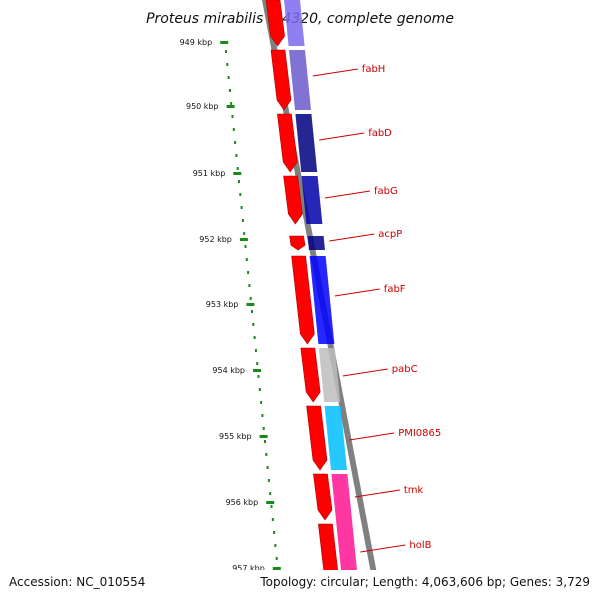 The height and width of the screenshot is (600, 600). Describe the element at coordinates (345, 537) in the screenshot. I see `gene-band-holb` at that location.